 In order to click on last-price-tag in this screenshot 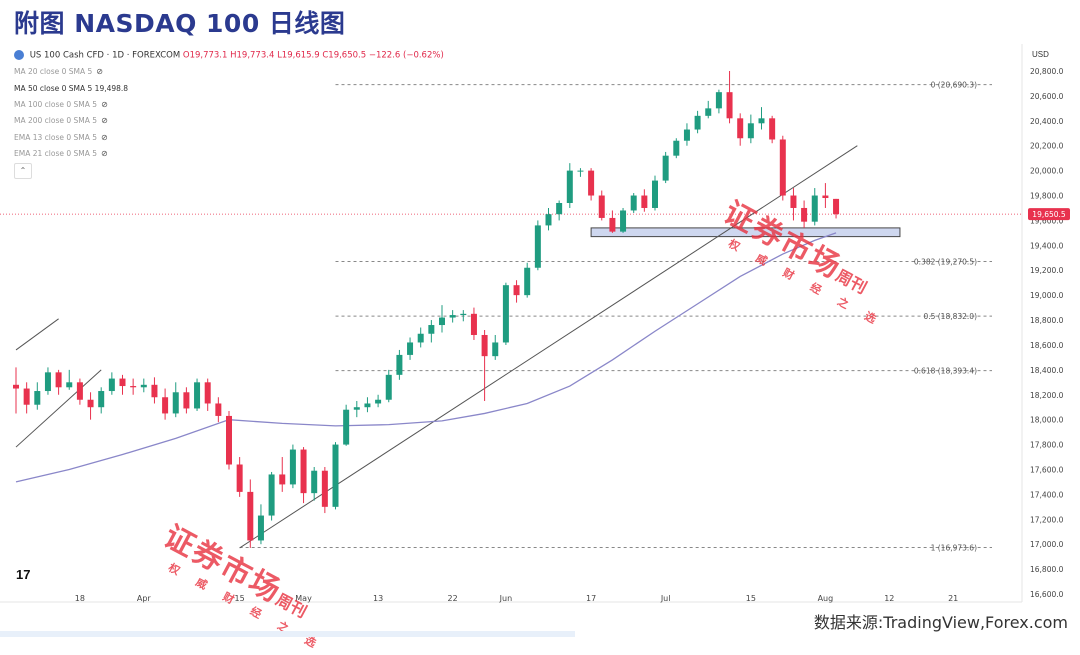, I will do `click(1049, 214)`.